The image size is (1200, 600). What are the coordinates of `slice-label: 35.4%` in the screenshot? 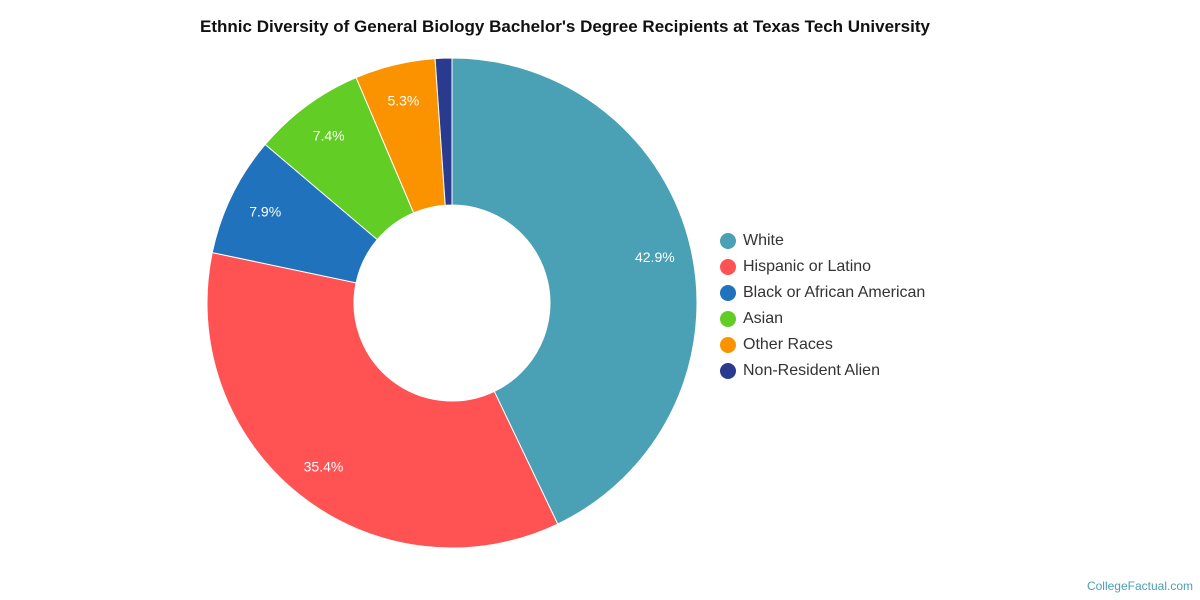 It's located at (324, 467).